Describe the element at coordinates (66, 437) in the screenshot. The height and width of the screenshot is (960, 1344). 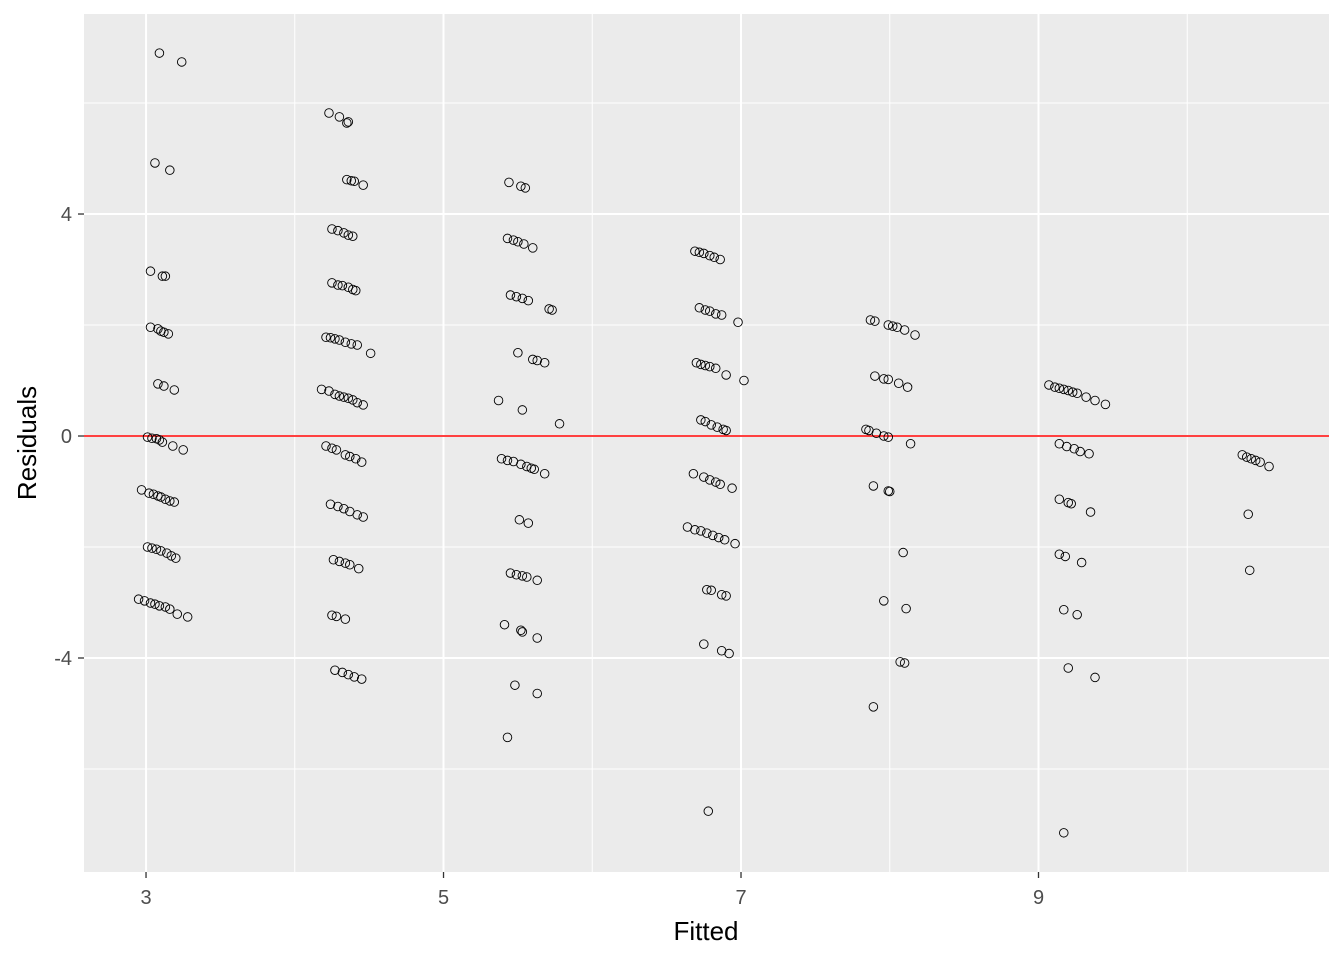
I see `y-tick-label: 0` at that location.